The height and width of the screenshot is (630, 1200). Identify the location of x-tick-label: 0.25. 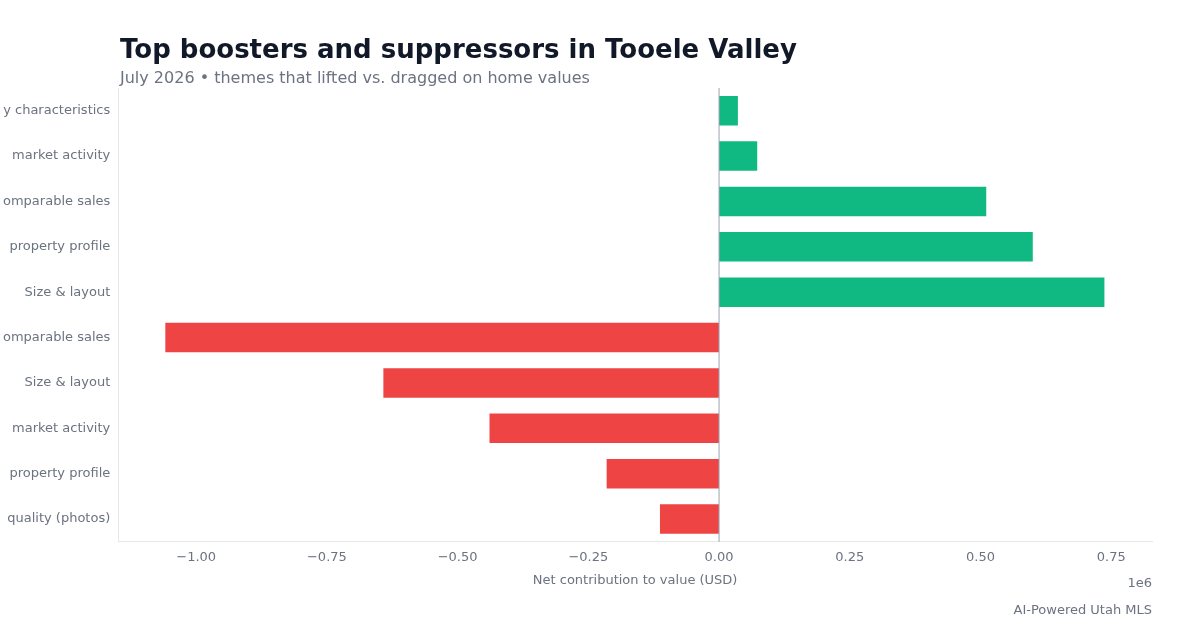
(850, 556).